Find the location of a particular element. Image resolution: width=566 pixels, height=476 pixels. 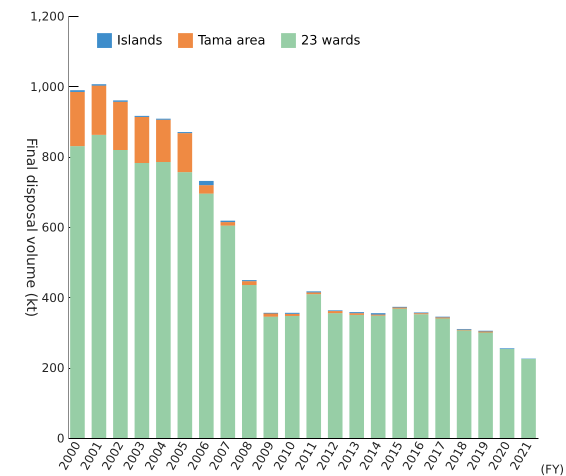

y-tick-label: 600 is located at coordinates (53, 227).